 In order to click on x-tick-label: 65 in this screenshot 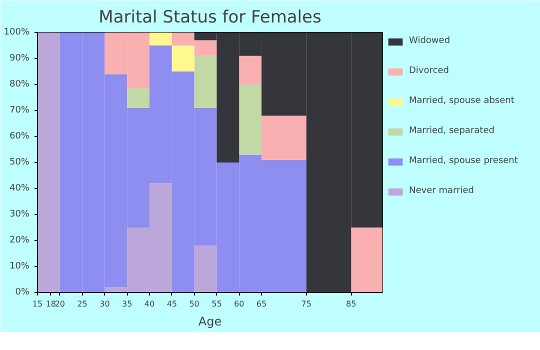, I will do `click(261, 304)`.